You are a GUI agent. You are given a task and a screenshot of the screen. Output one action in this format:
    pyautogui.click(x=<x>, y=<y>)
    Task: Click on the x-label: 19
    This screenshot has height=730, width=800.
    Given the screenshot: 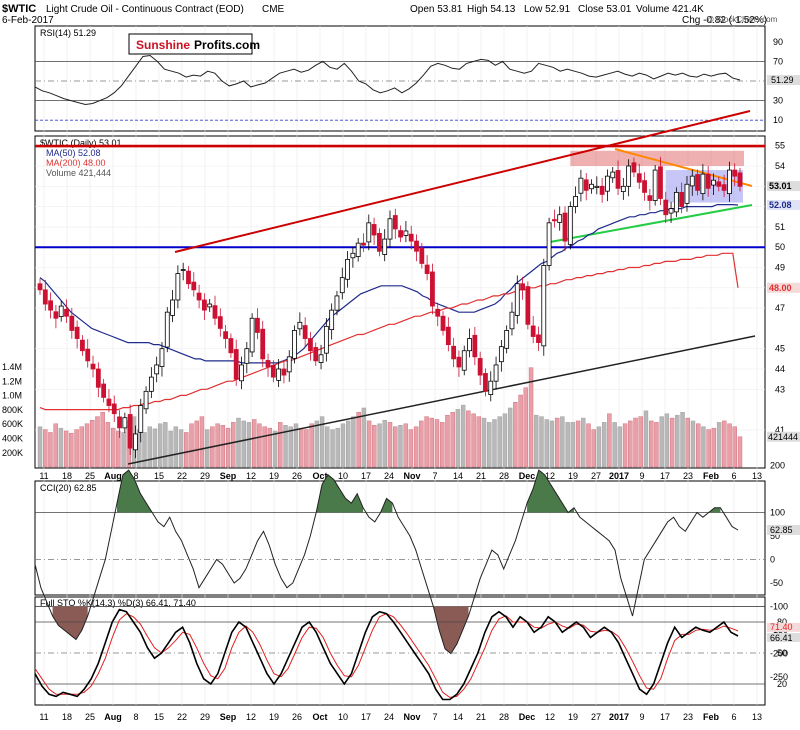 What is the action you would take?
    pyautogui.click(x=573, y=717)
    